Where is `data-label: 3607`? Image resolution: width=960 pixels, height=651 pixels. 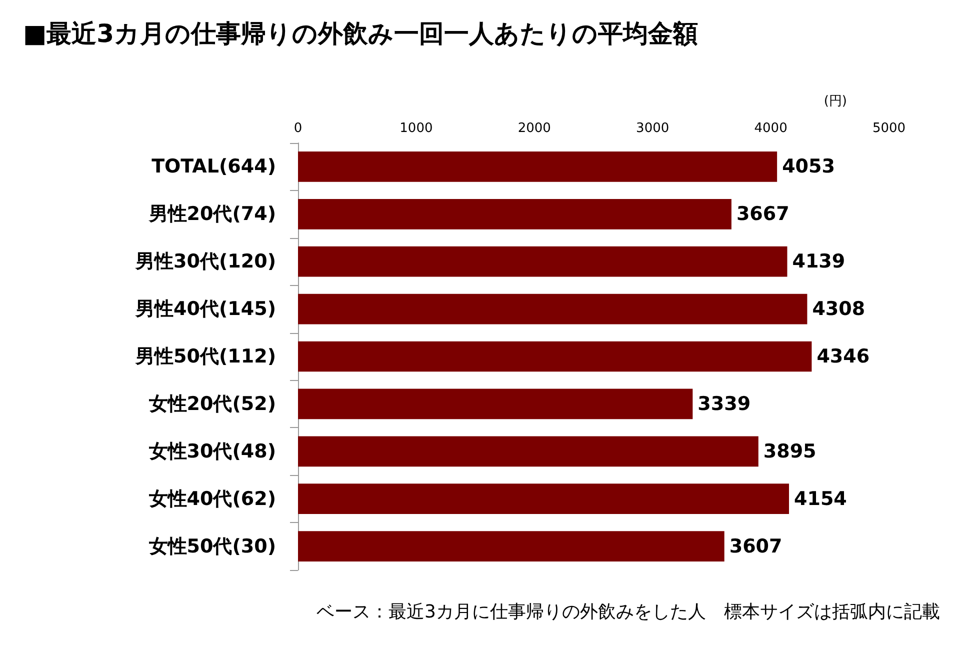 data-label: 3607 is located at coordinates (755, 546).